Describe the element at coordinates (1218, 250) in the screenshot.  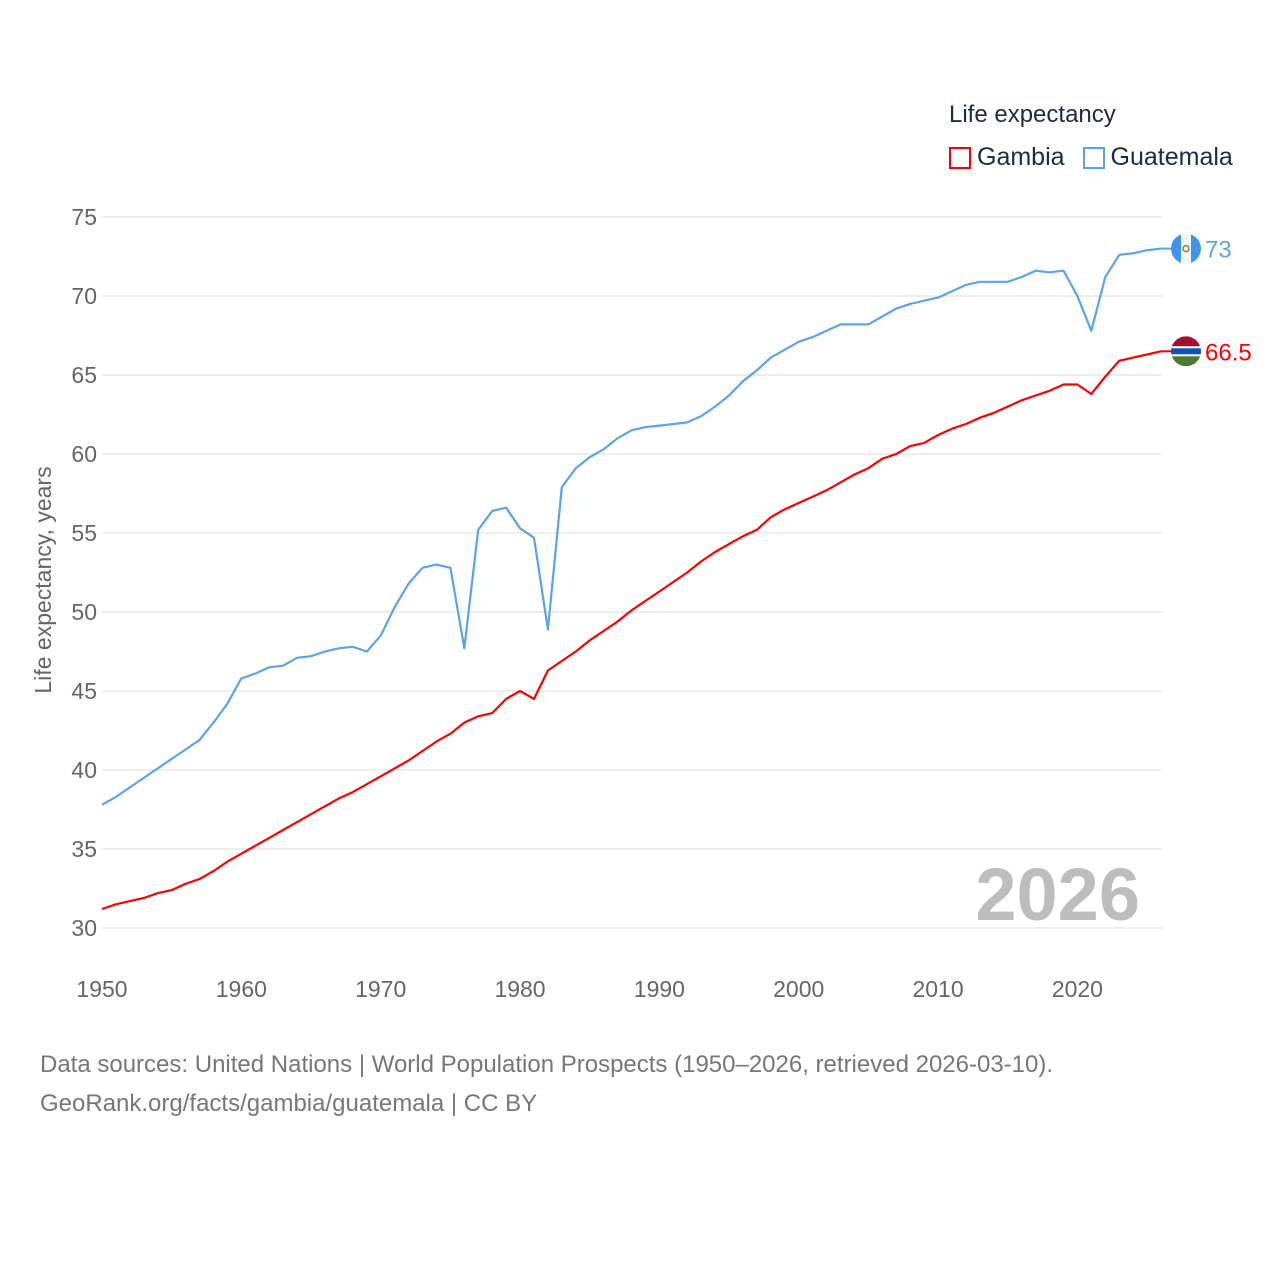
I see `end-value-label: 73` at that location.